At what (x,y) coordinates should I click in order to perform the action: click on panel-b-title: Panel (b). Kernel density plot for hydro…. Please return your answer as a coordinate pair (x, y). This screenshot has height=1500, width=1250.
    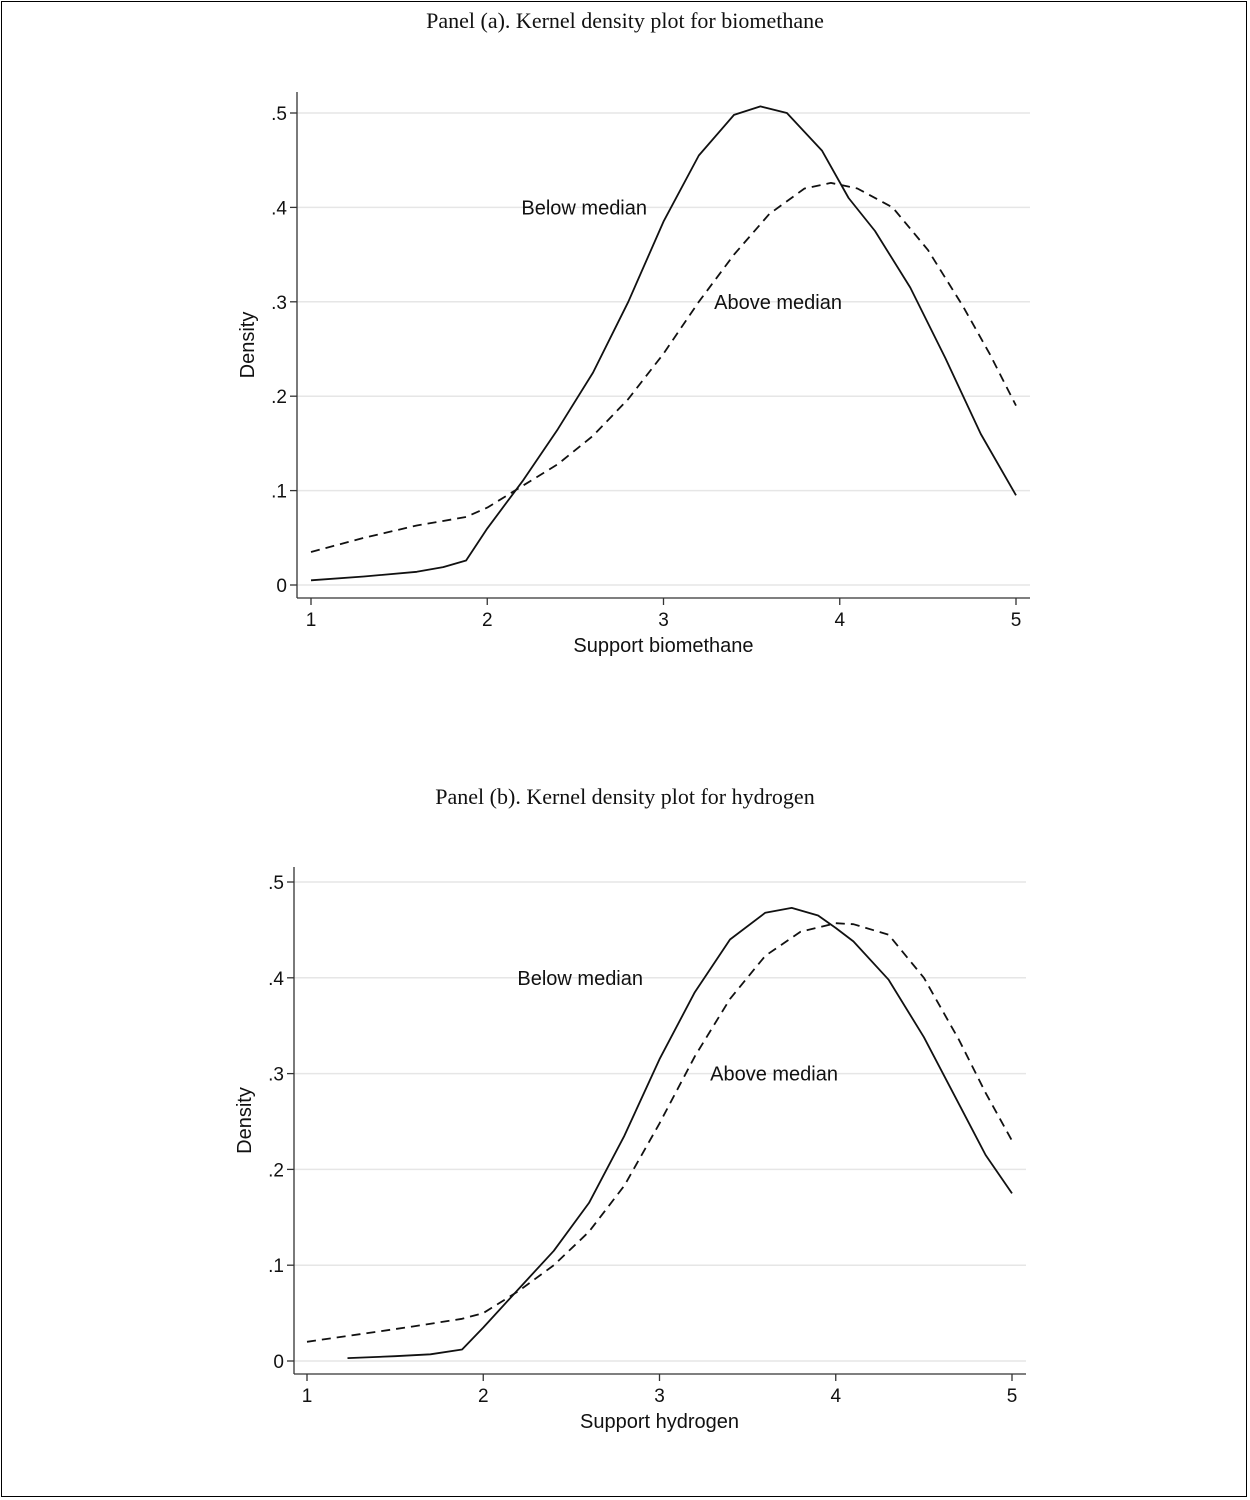
    Looking at the image, I should click on (625, 796).